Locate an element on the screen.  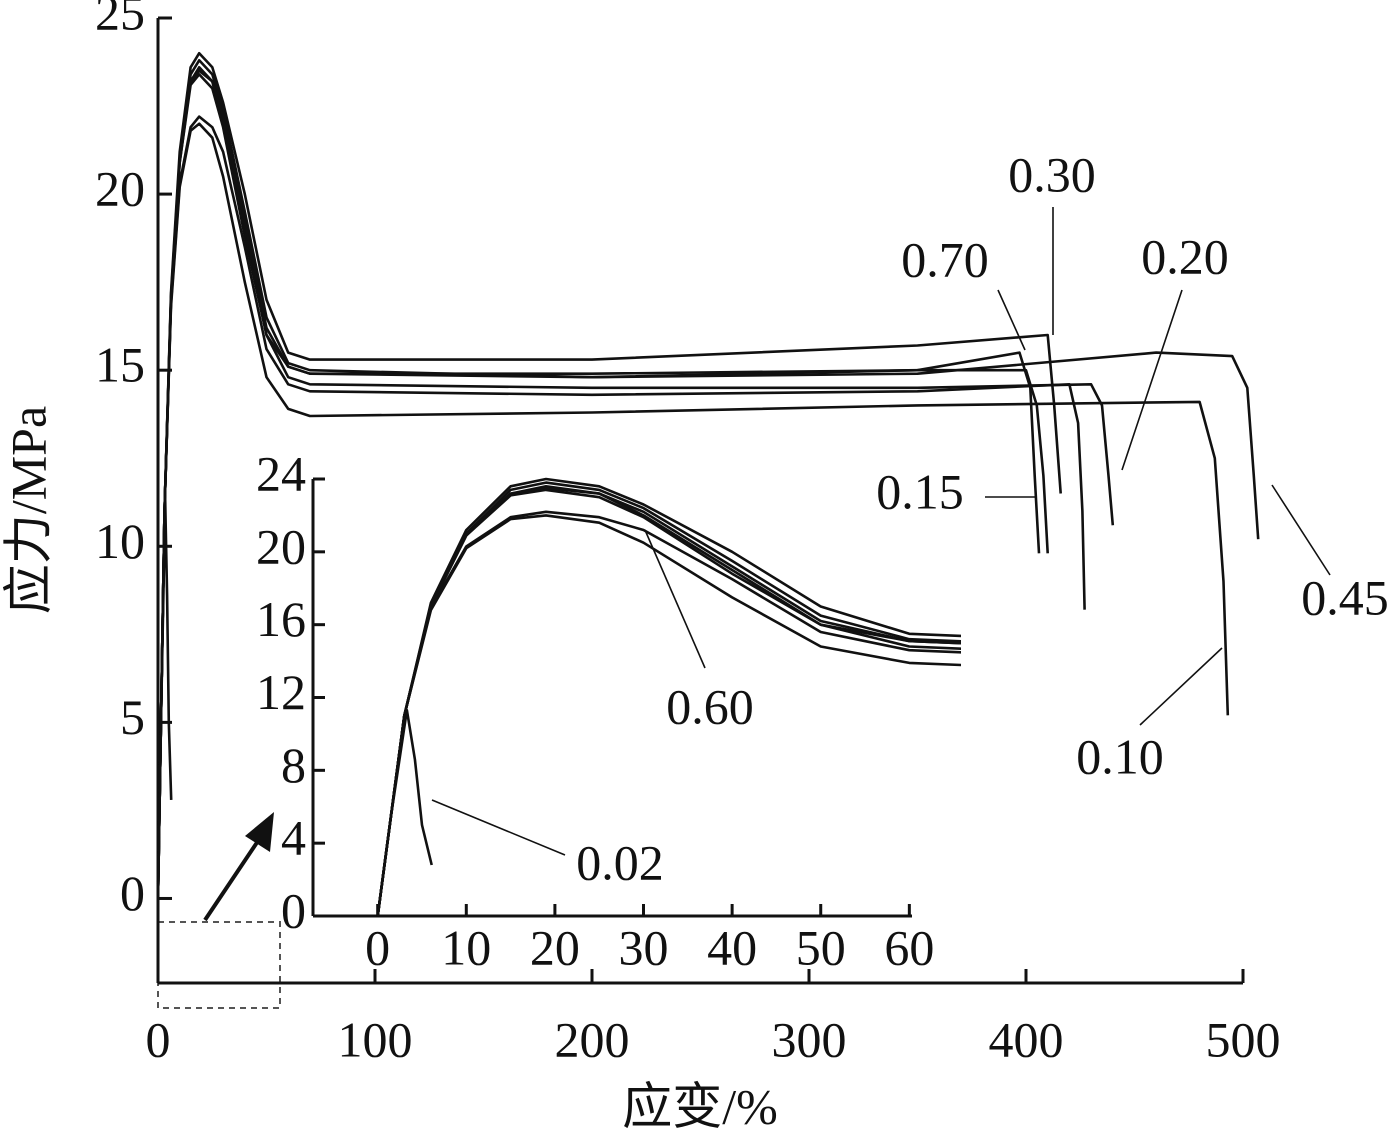
y-tick-label: 20 is located at coordinates (120, 189).